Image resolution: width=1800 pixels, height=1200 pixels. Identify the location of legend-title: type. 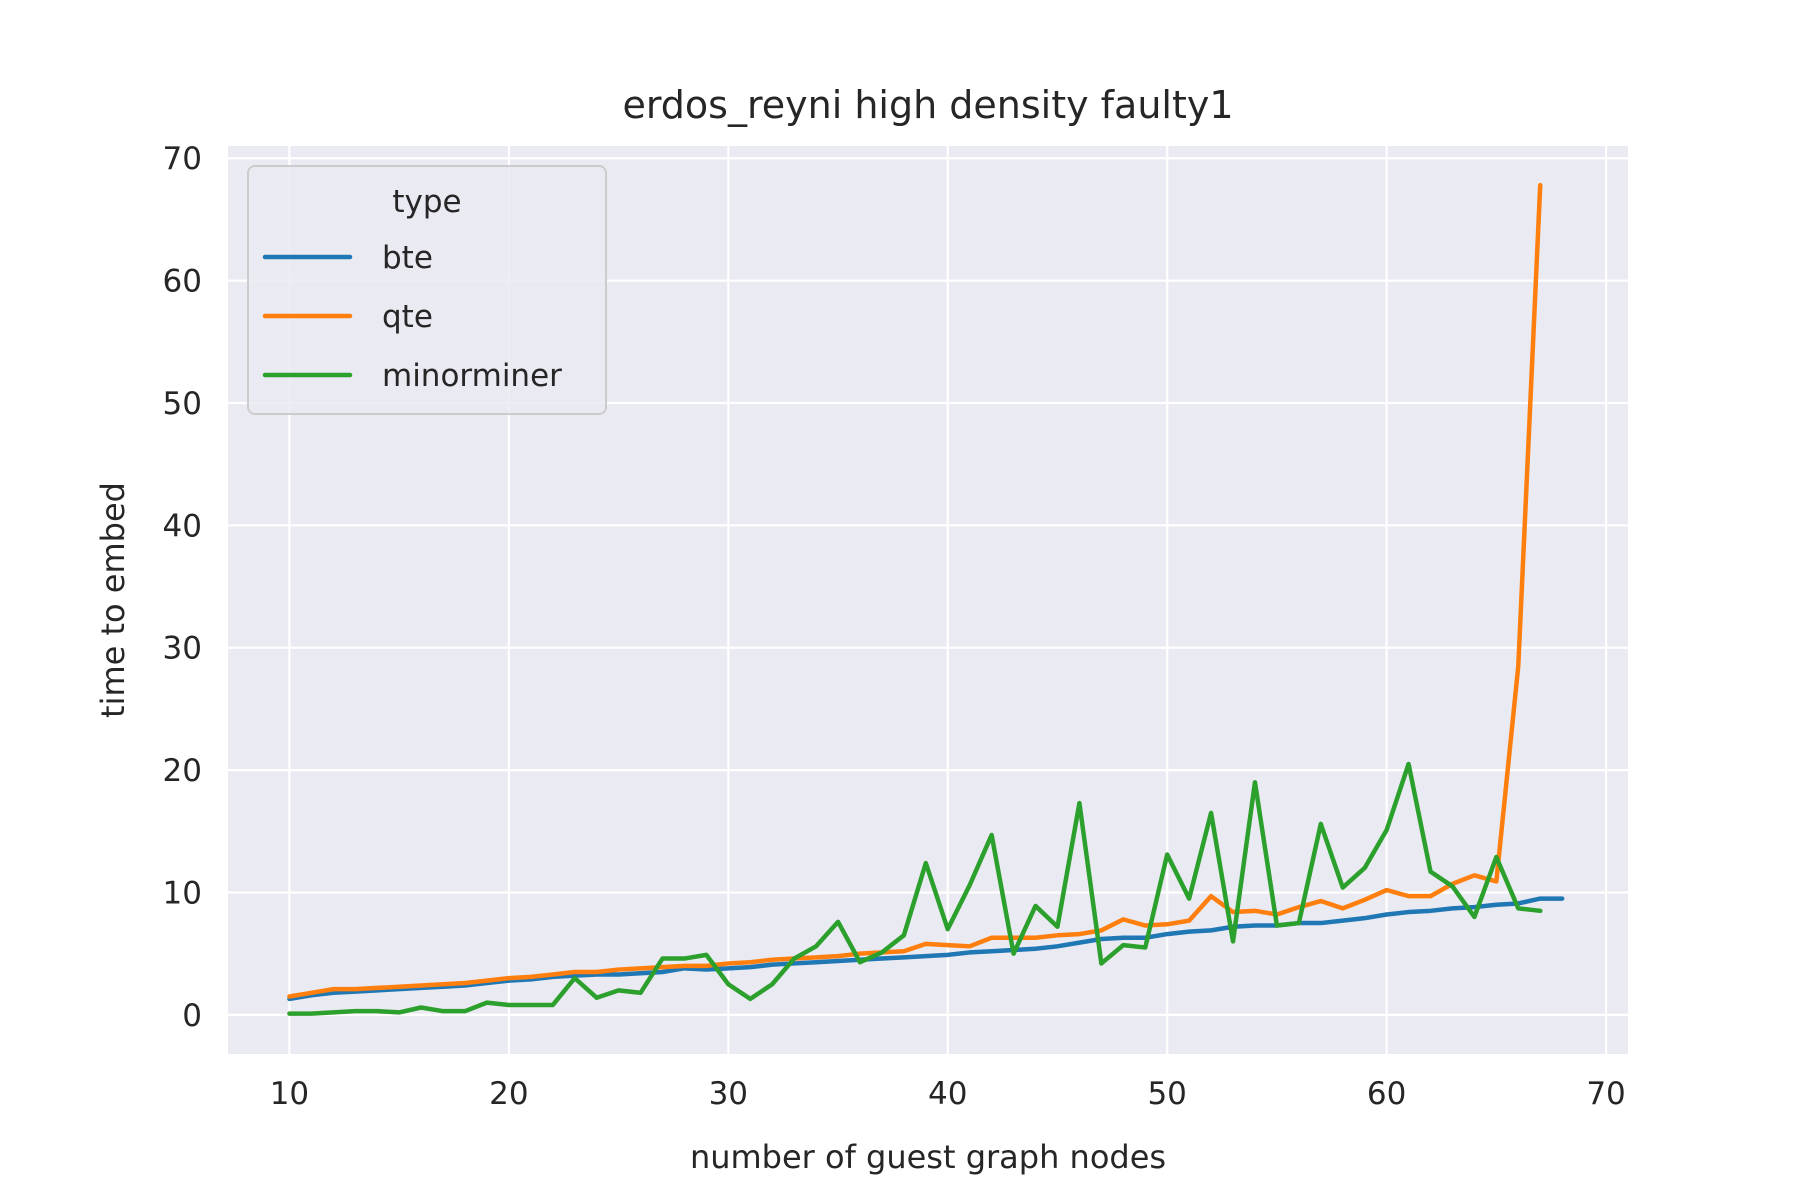
(426, 202).